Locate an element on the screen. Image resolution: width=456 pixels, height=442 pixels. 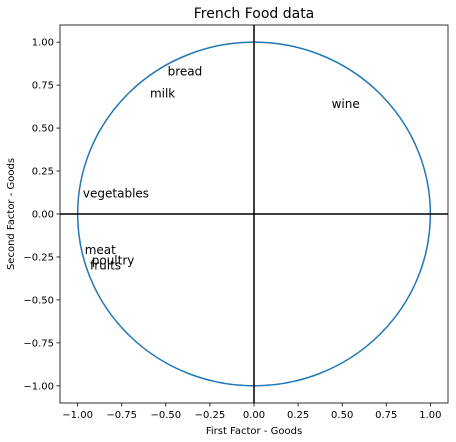
point-label-bread: bread is located at coordinates (185, 71).